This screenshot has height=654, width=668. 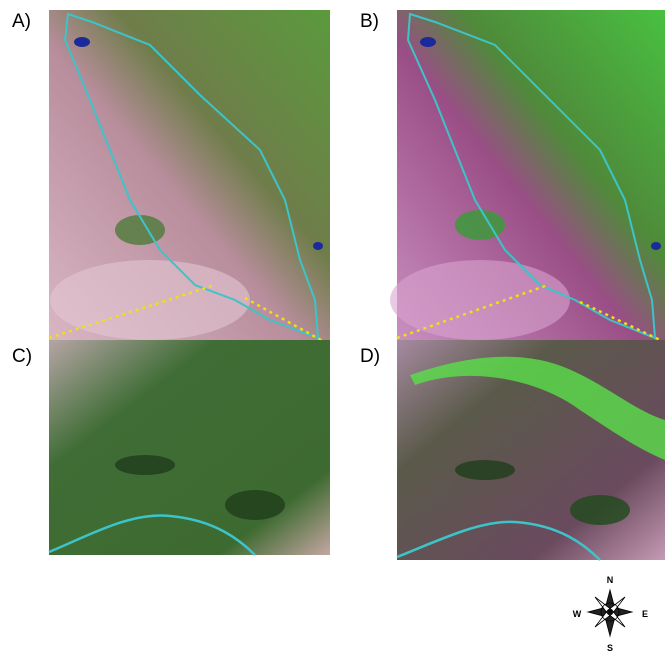 What do you see at coordinates (22, 356) in the screenshot?
I see `panel-label: C)` at bounding box center [22, 356].